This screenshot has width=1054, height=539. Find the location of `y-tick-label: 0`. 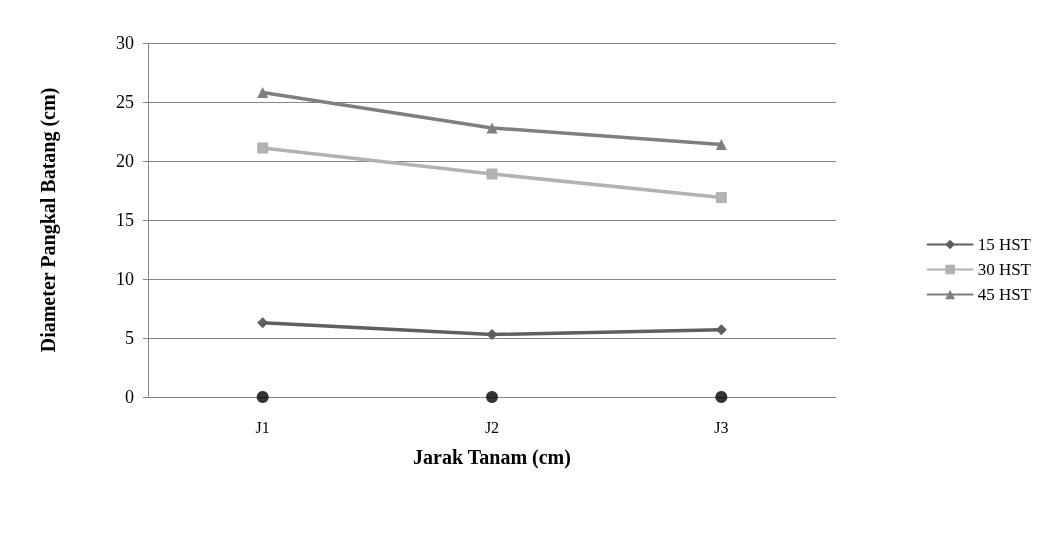

y-tick-label: 0 is located at coordinates (129, 397).